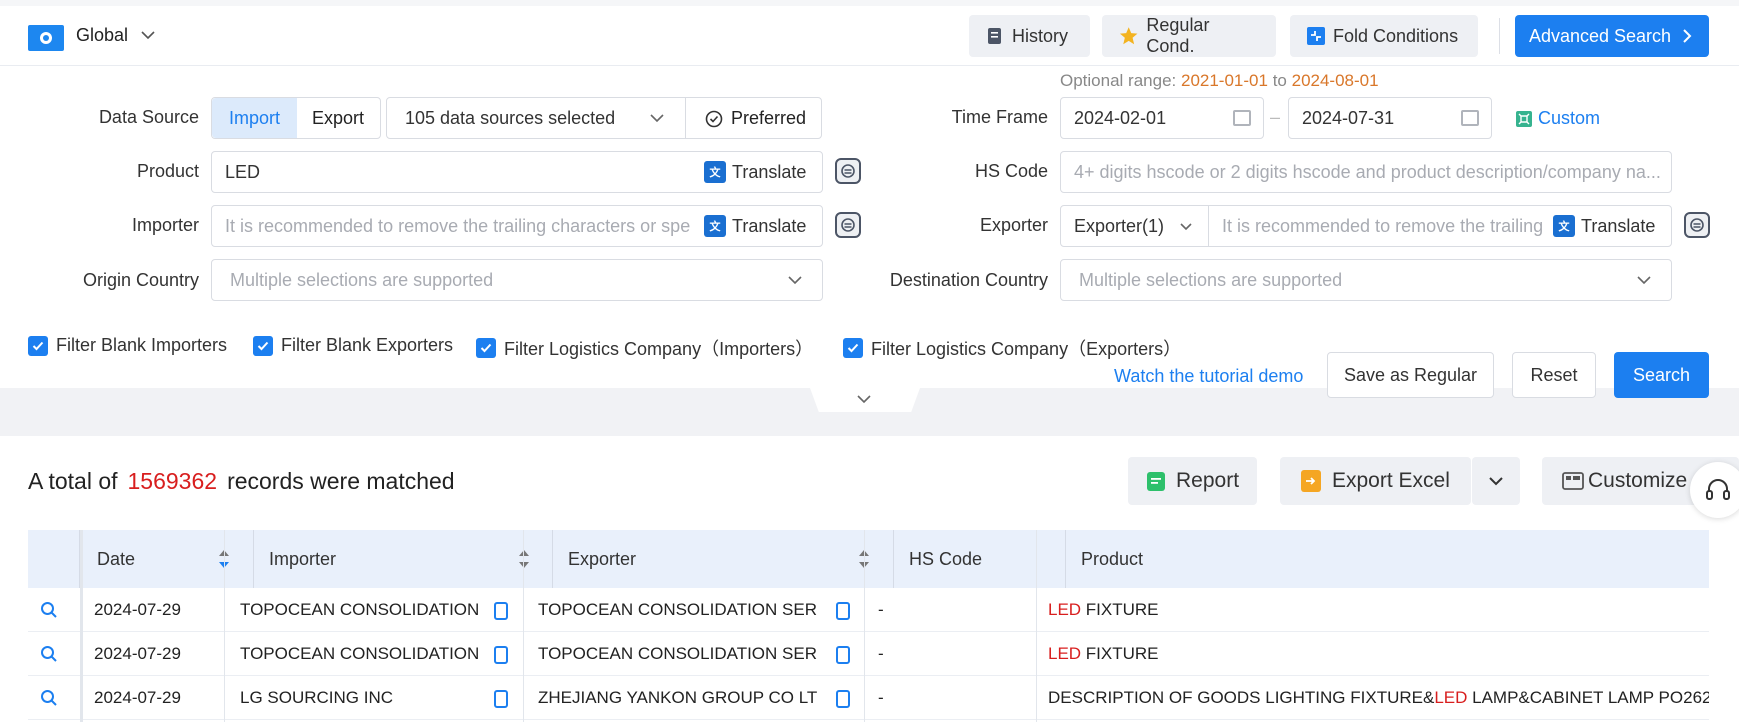  I want to click on toolbar-divider, so click(1499, 36).